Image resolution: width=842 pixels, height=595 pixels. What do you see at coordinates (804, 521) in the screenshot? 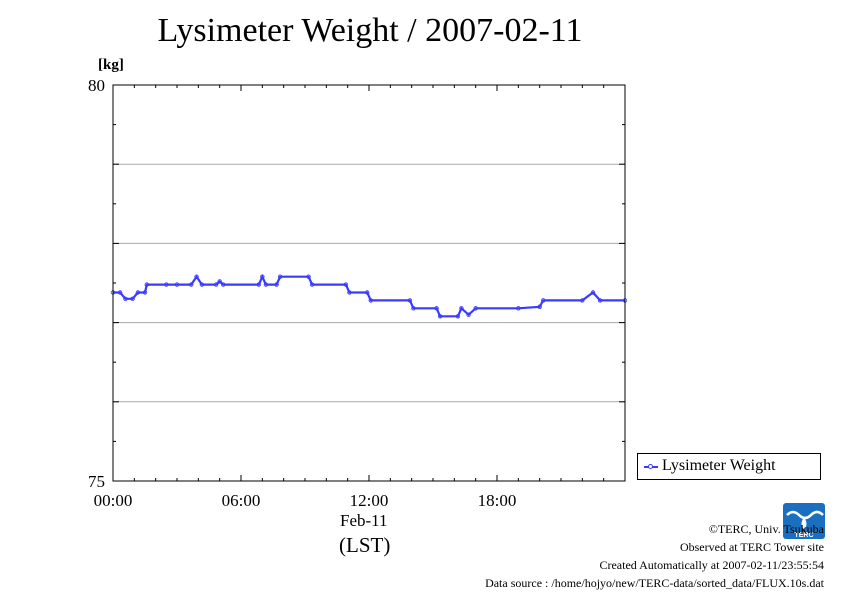
I see `terc-logo: TERC` at bounding box center [804, 521].